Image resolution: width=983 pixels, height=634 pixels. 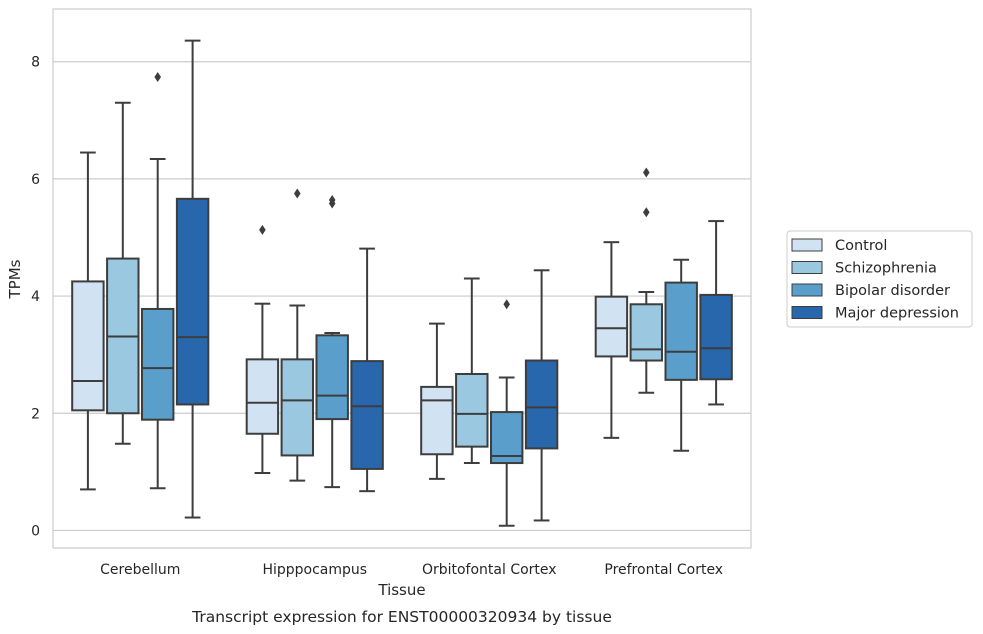 I want to click on legend-item: Major depression, so click(x=875, y=314).